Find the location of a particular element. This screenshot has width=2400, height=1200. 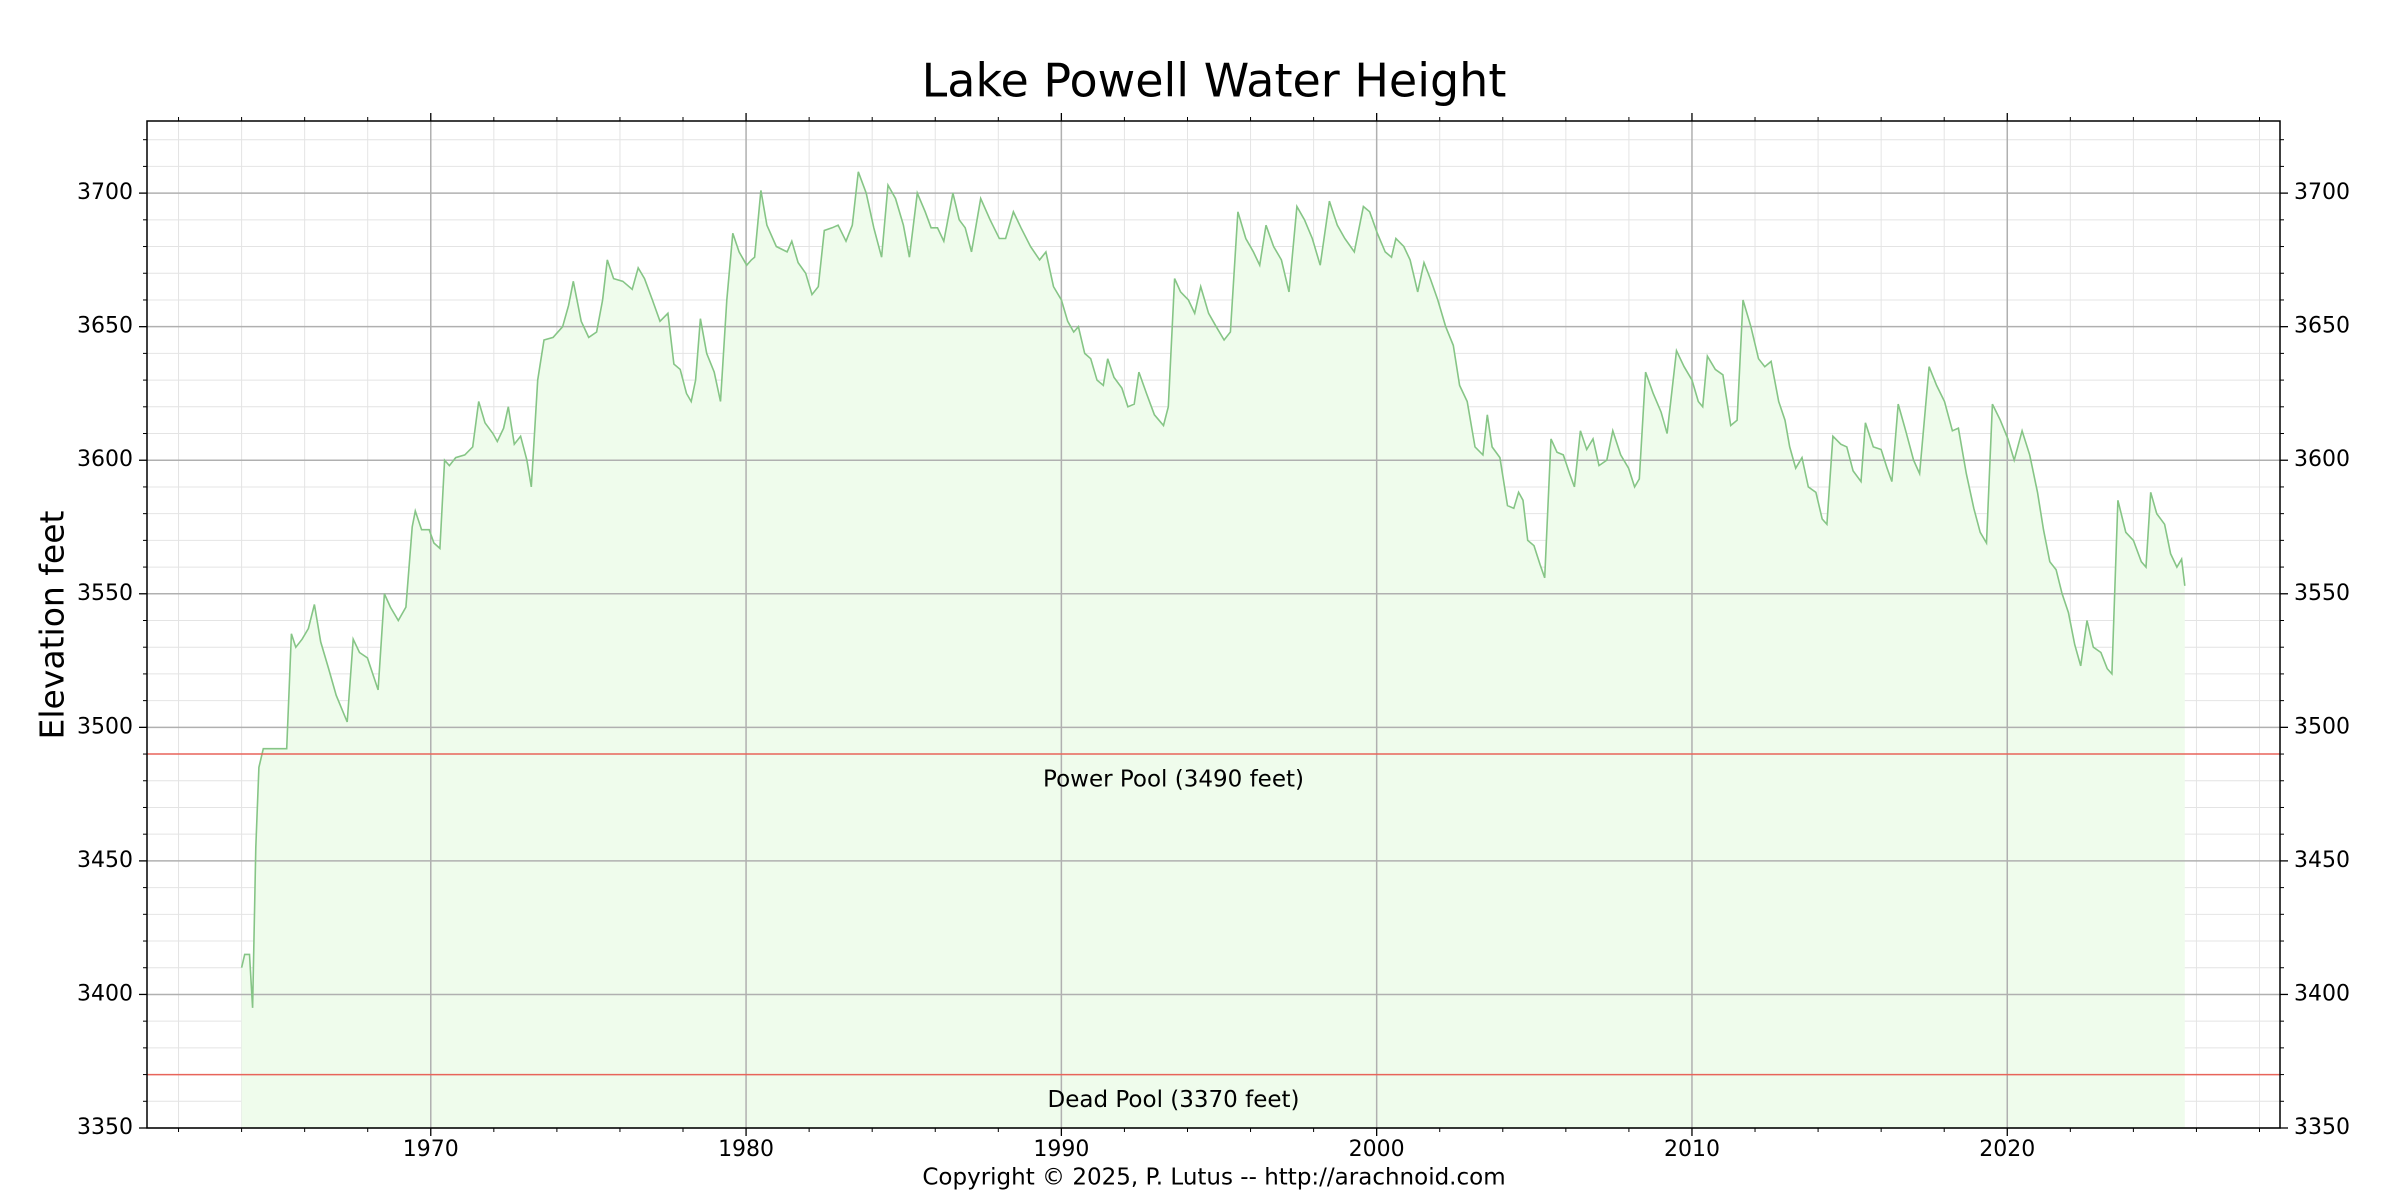

y-tick-label-right: 3400 is located at coordinates (2322, 993).